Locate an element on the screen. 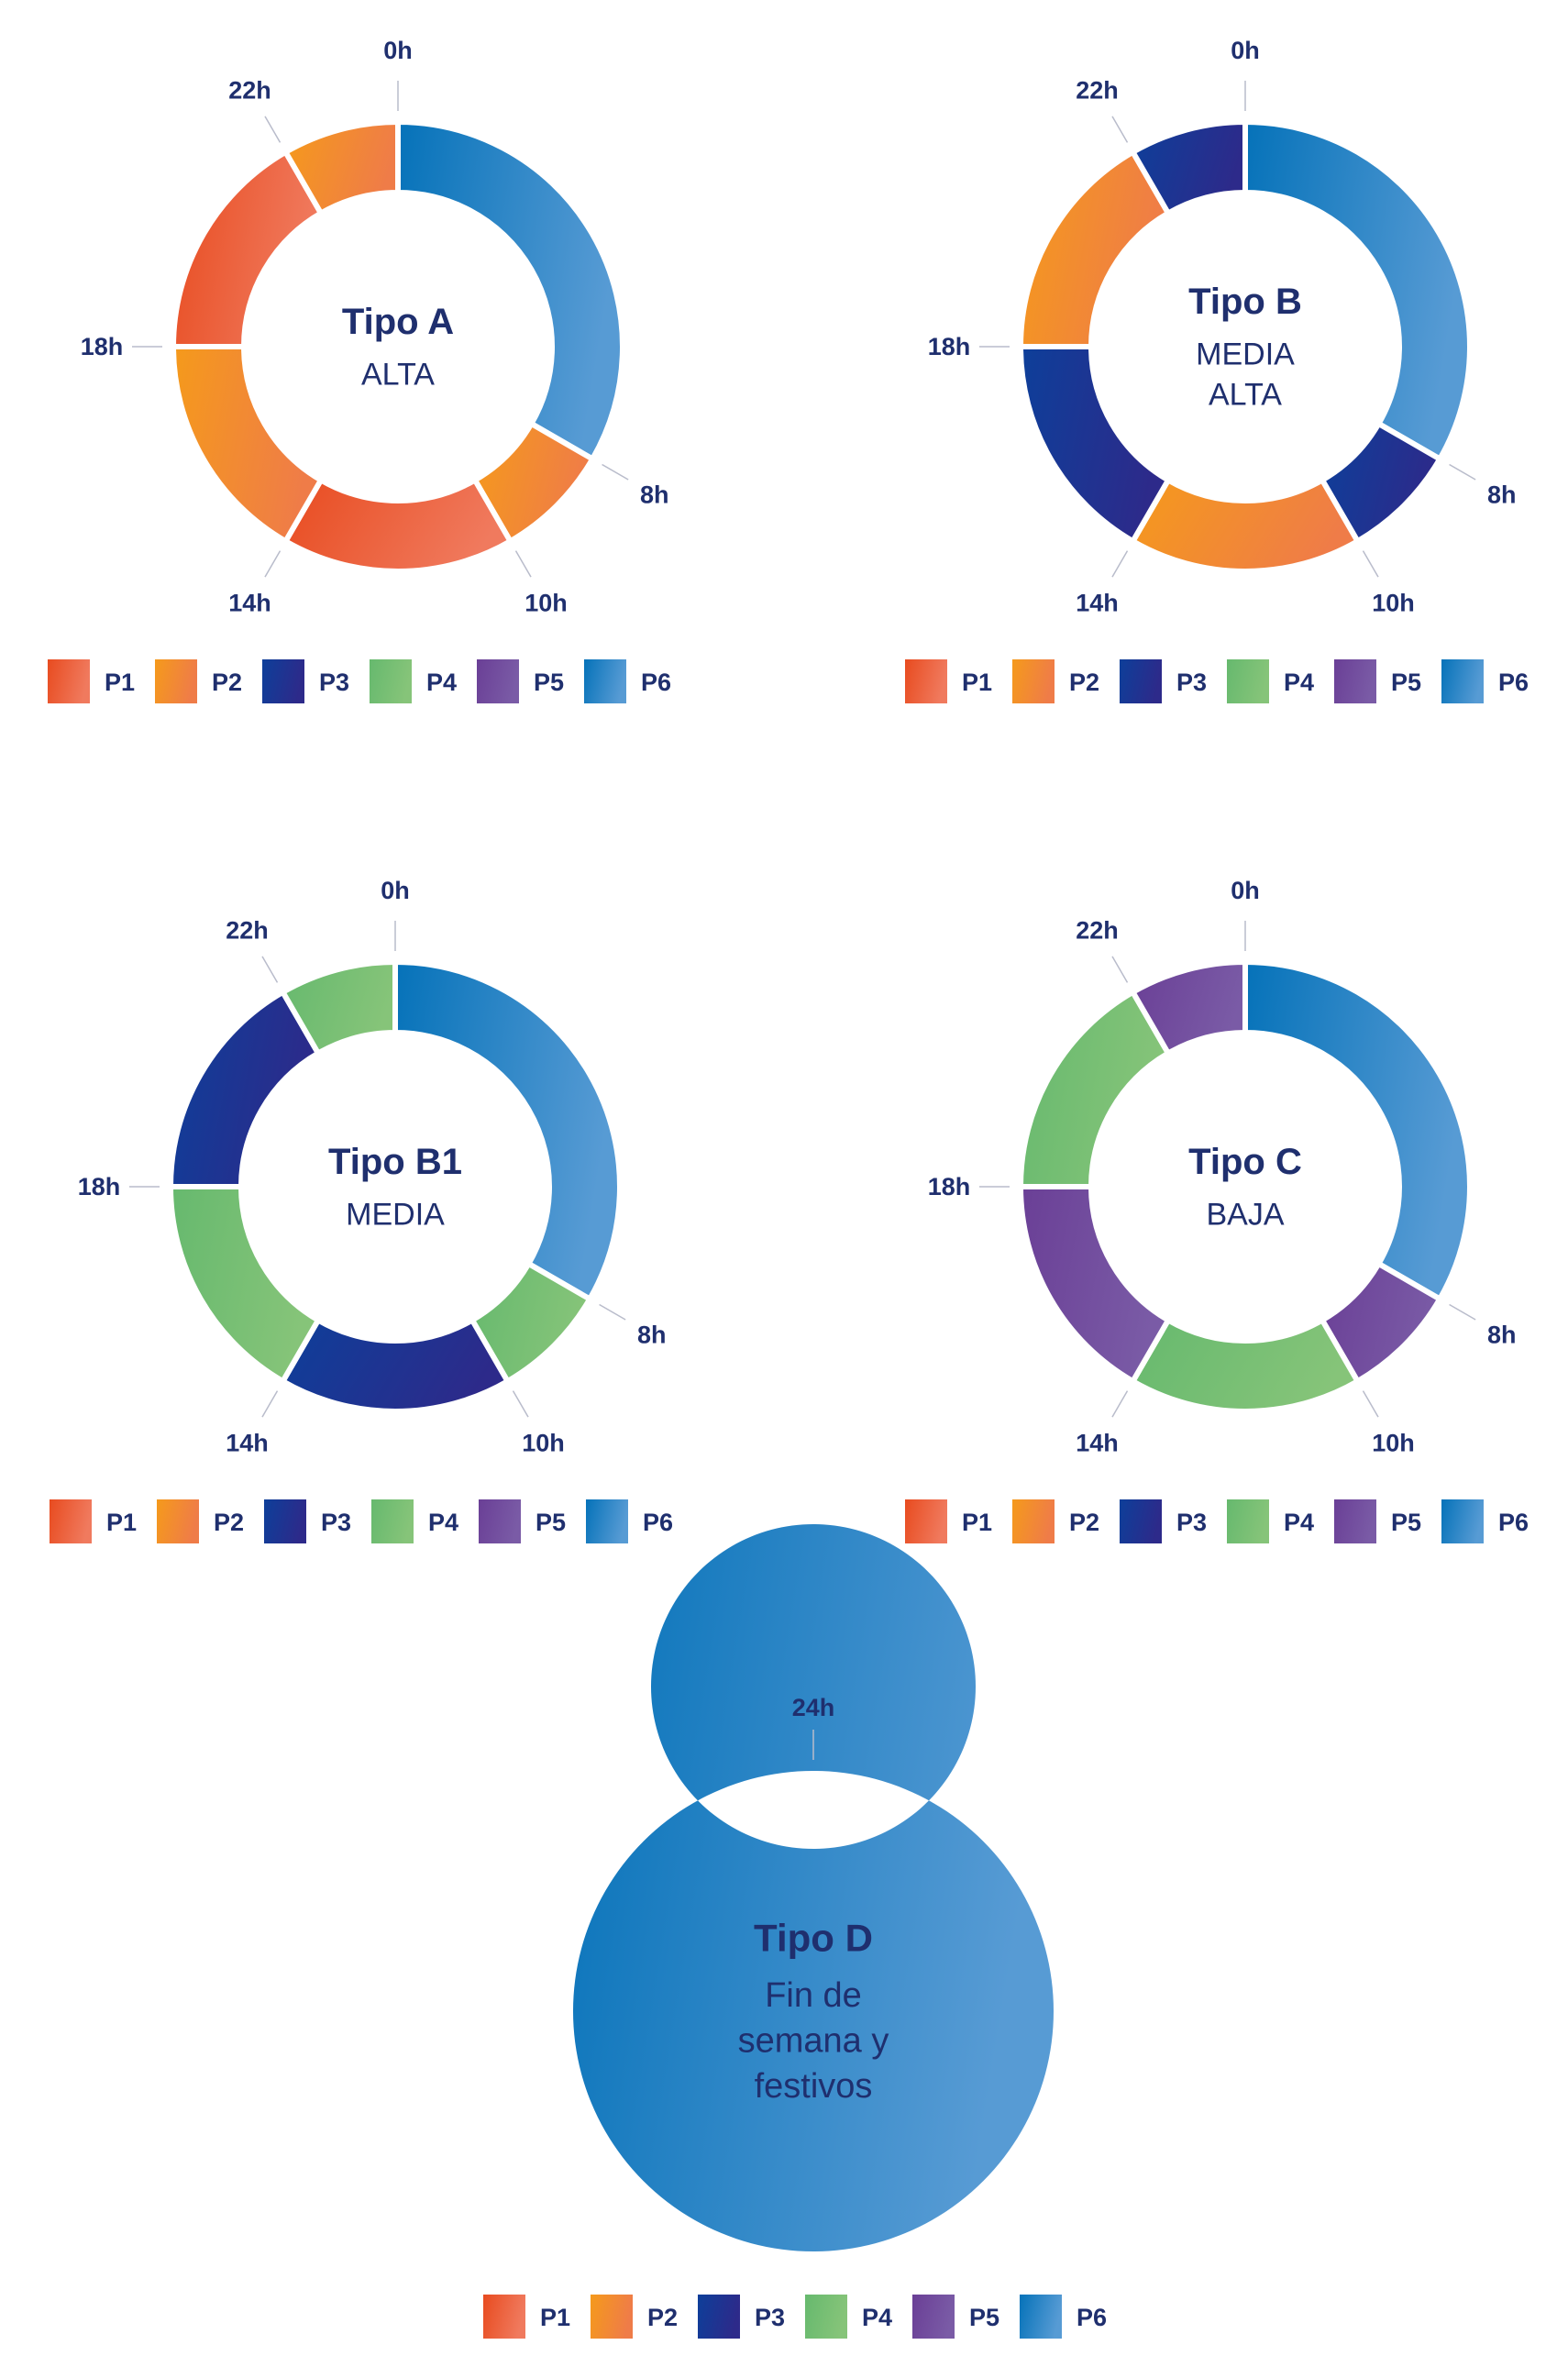 The image size is (1568, 2378). chart-title: Tipo A is located at coordinates (398, 322).